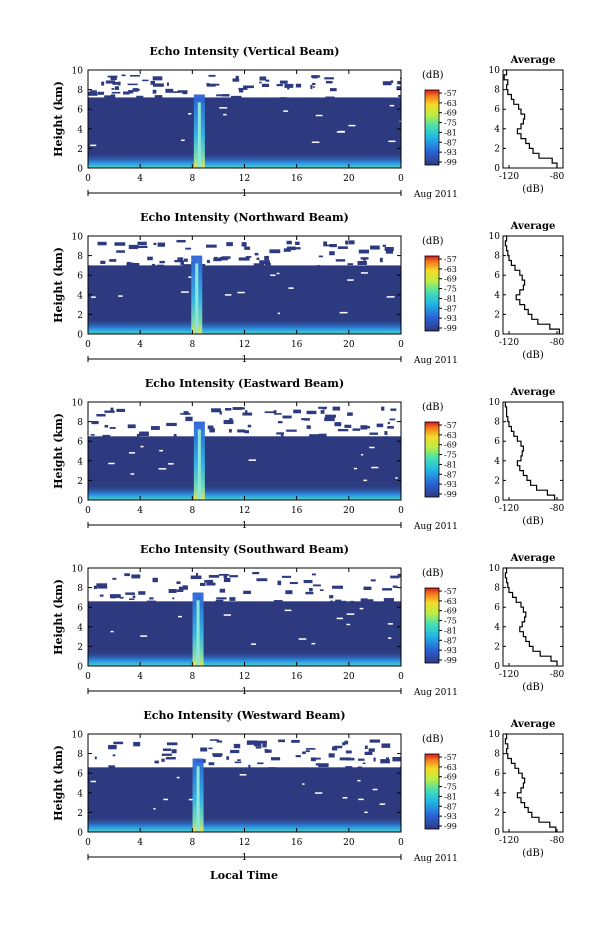  Describe the element at coordinates (80, 150) in the screenshot. I see `y-tick-label: 2` at that location.